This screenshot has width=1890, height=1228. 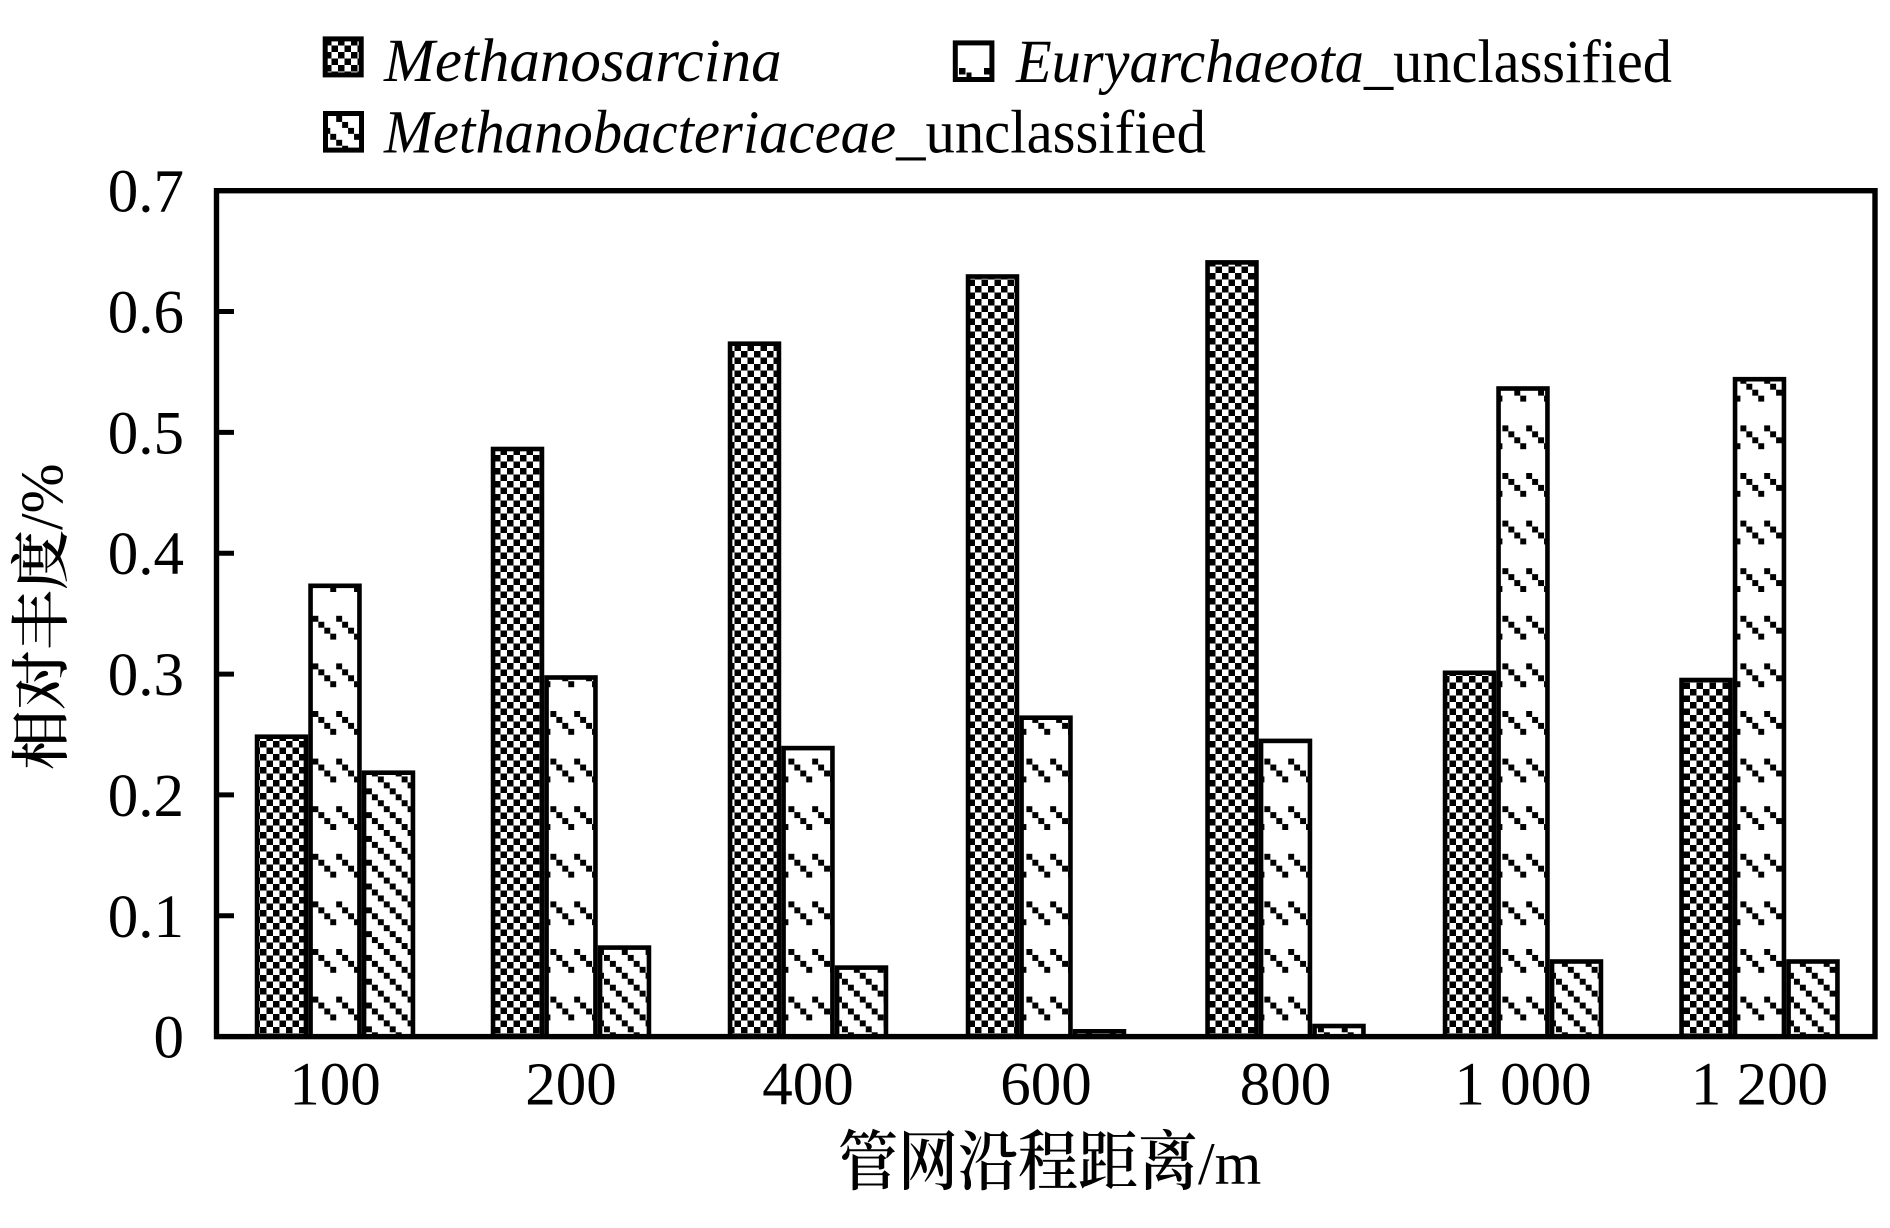 I want to click on svg-text: 200, so click(x=571, y=1085).